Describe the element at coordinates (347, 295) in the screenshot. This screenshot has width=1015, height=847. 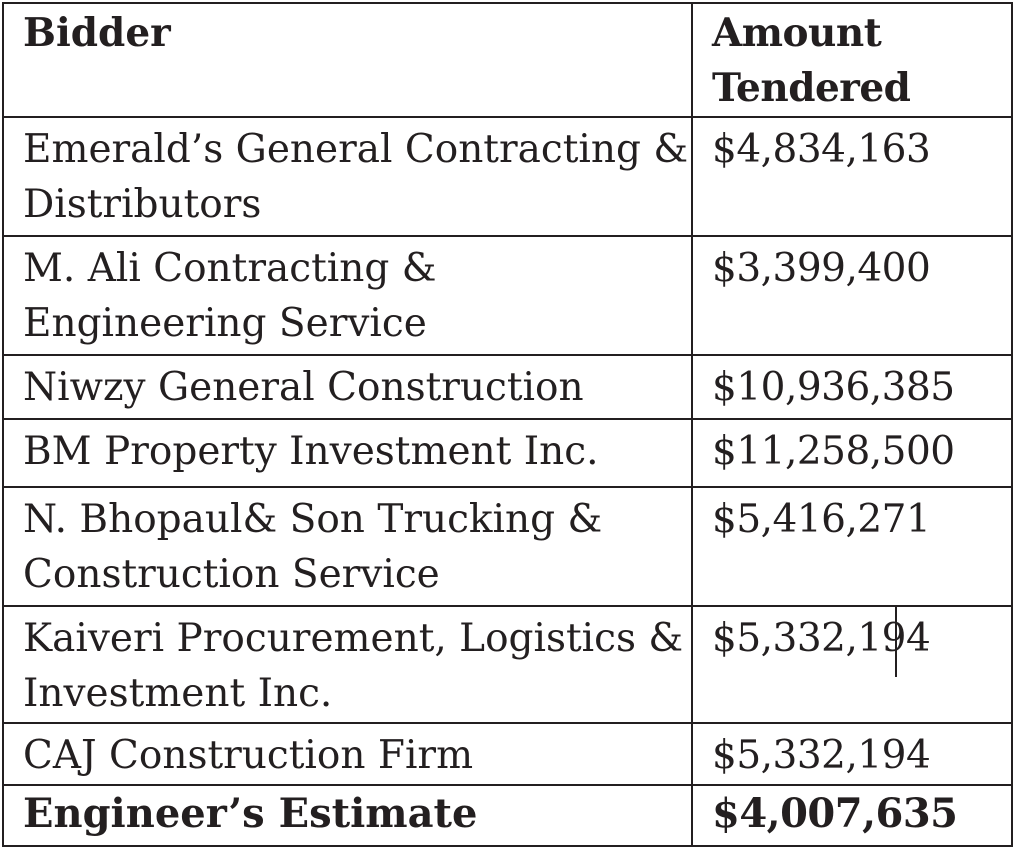
I see `bidder-name: M. Ali Contracting & Engineering Service` at that location.